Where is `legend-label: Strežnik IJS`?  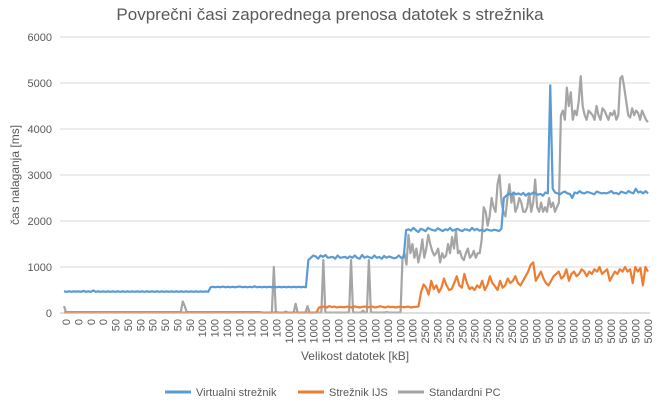
legend-label: Strežnik IJS is located at coordinates (358, 393).